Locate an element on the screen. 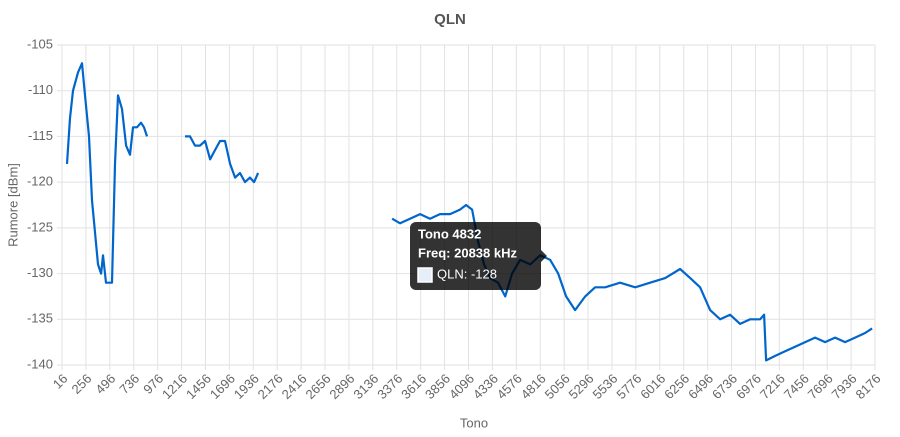 The height and width of the screenshot is (437, 900). y-tick-label: -110 is located at coordinates (40, 89).